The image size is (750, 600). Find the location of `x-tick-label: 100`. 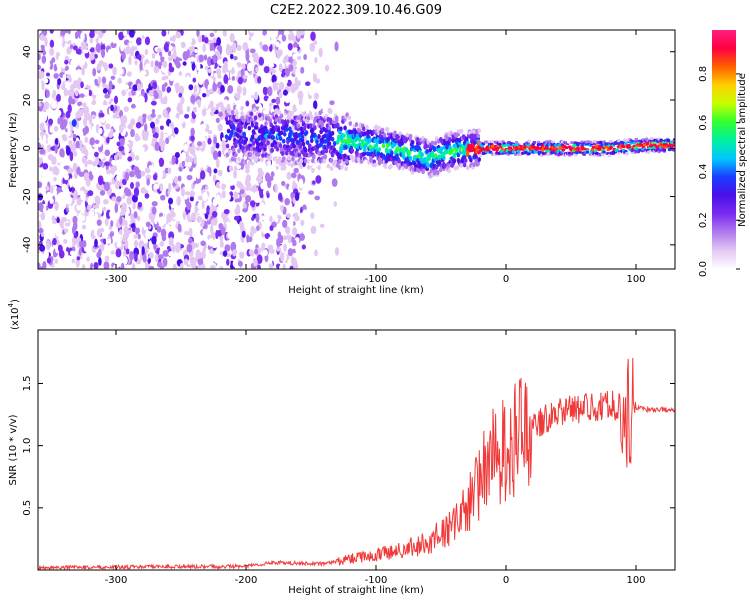

x-tick-label: 100 is located at coordinates (635, 580).